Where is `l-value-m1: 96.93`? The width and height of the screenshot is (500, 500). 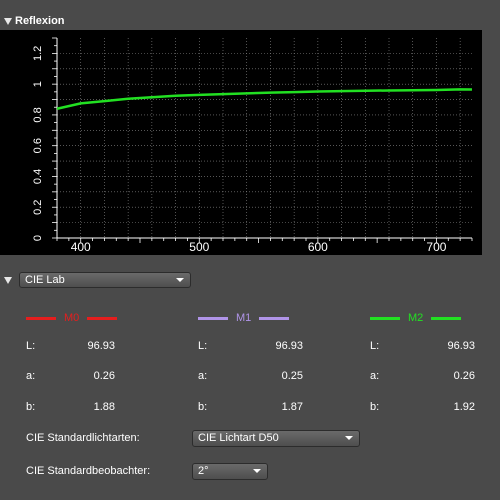 l-value-m1: 96.93 is located at coordinates (289, 346).